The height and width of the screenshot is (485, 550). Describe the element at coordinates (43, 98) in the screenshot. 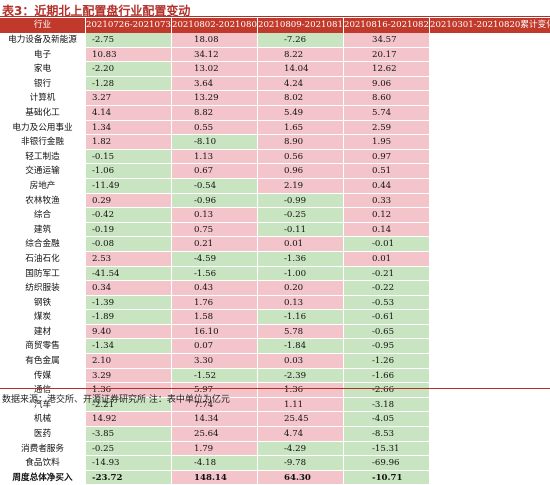

I see `industry-cell: 计算机` at that location.